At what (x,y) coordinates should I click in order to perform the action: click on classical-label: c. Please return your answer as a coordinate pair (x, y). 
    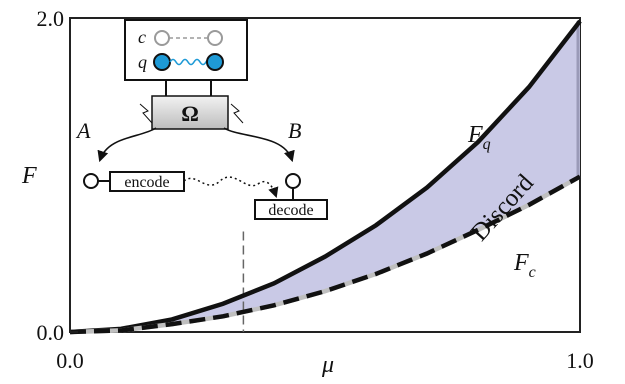
    Looking at the image, I should click on (142, 37).